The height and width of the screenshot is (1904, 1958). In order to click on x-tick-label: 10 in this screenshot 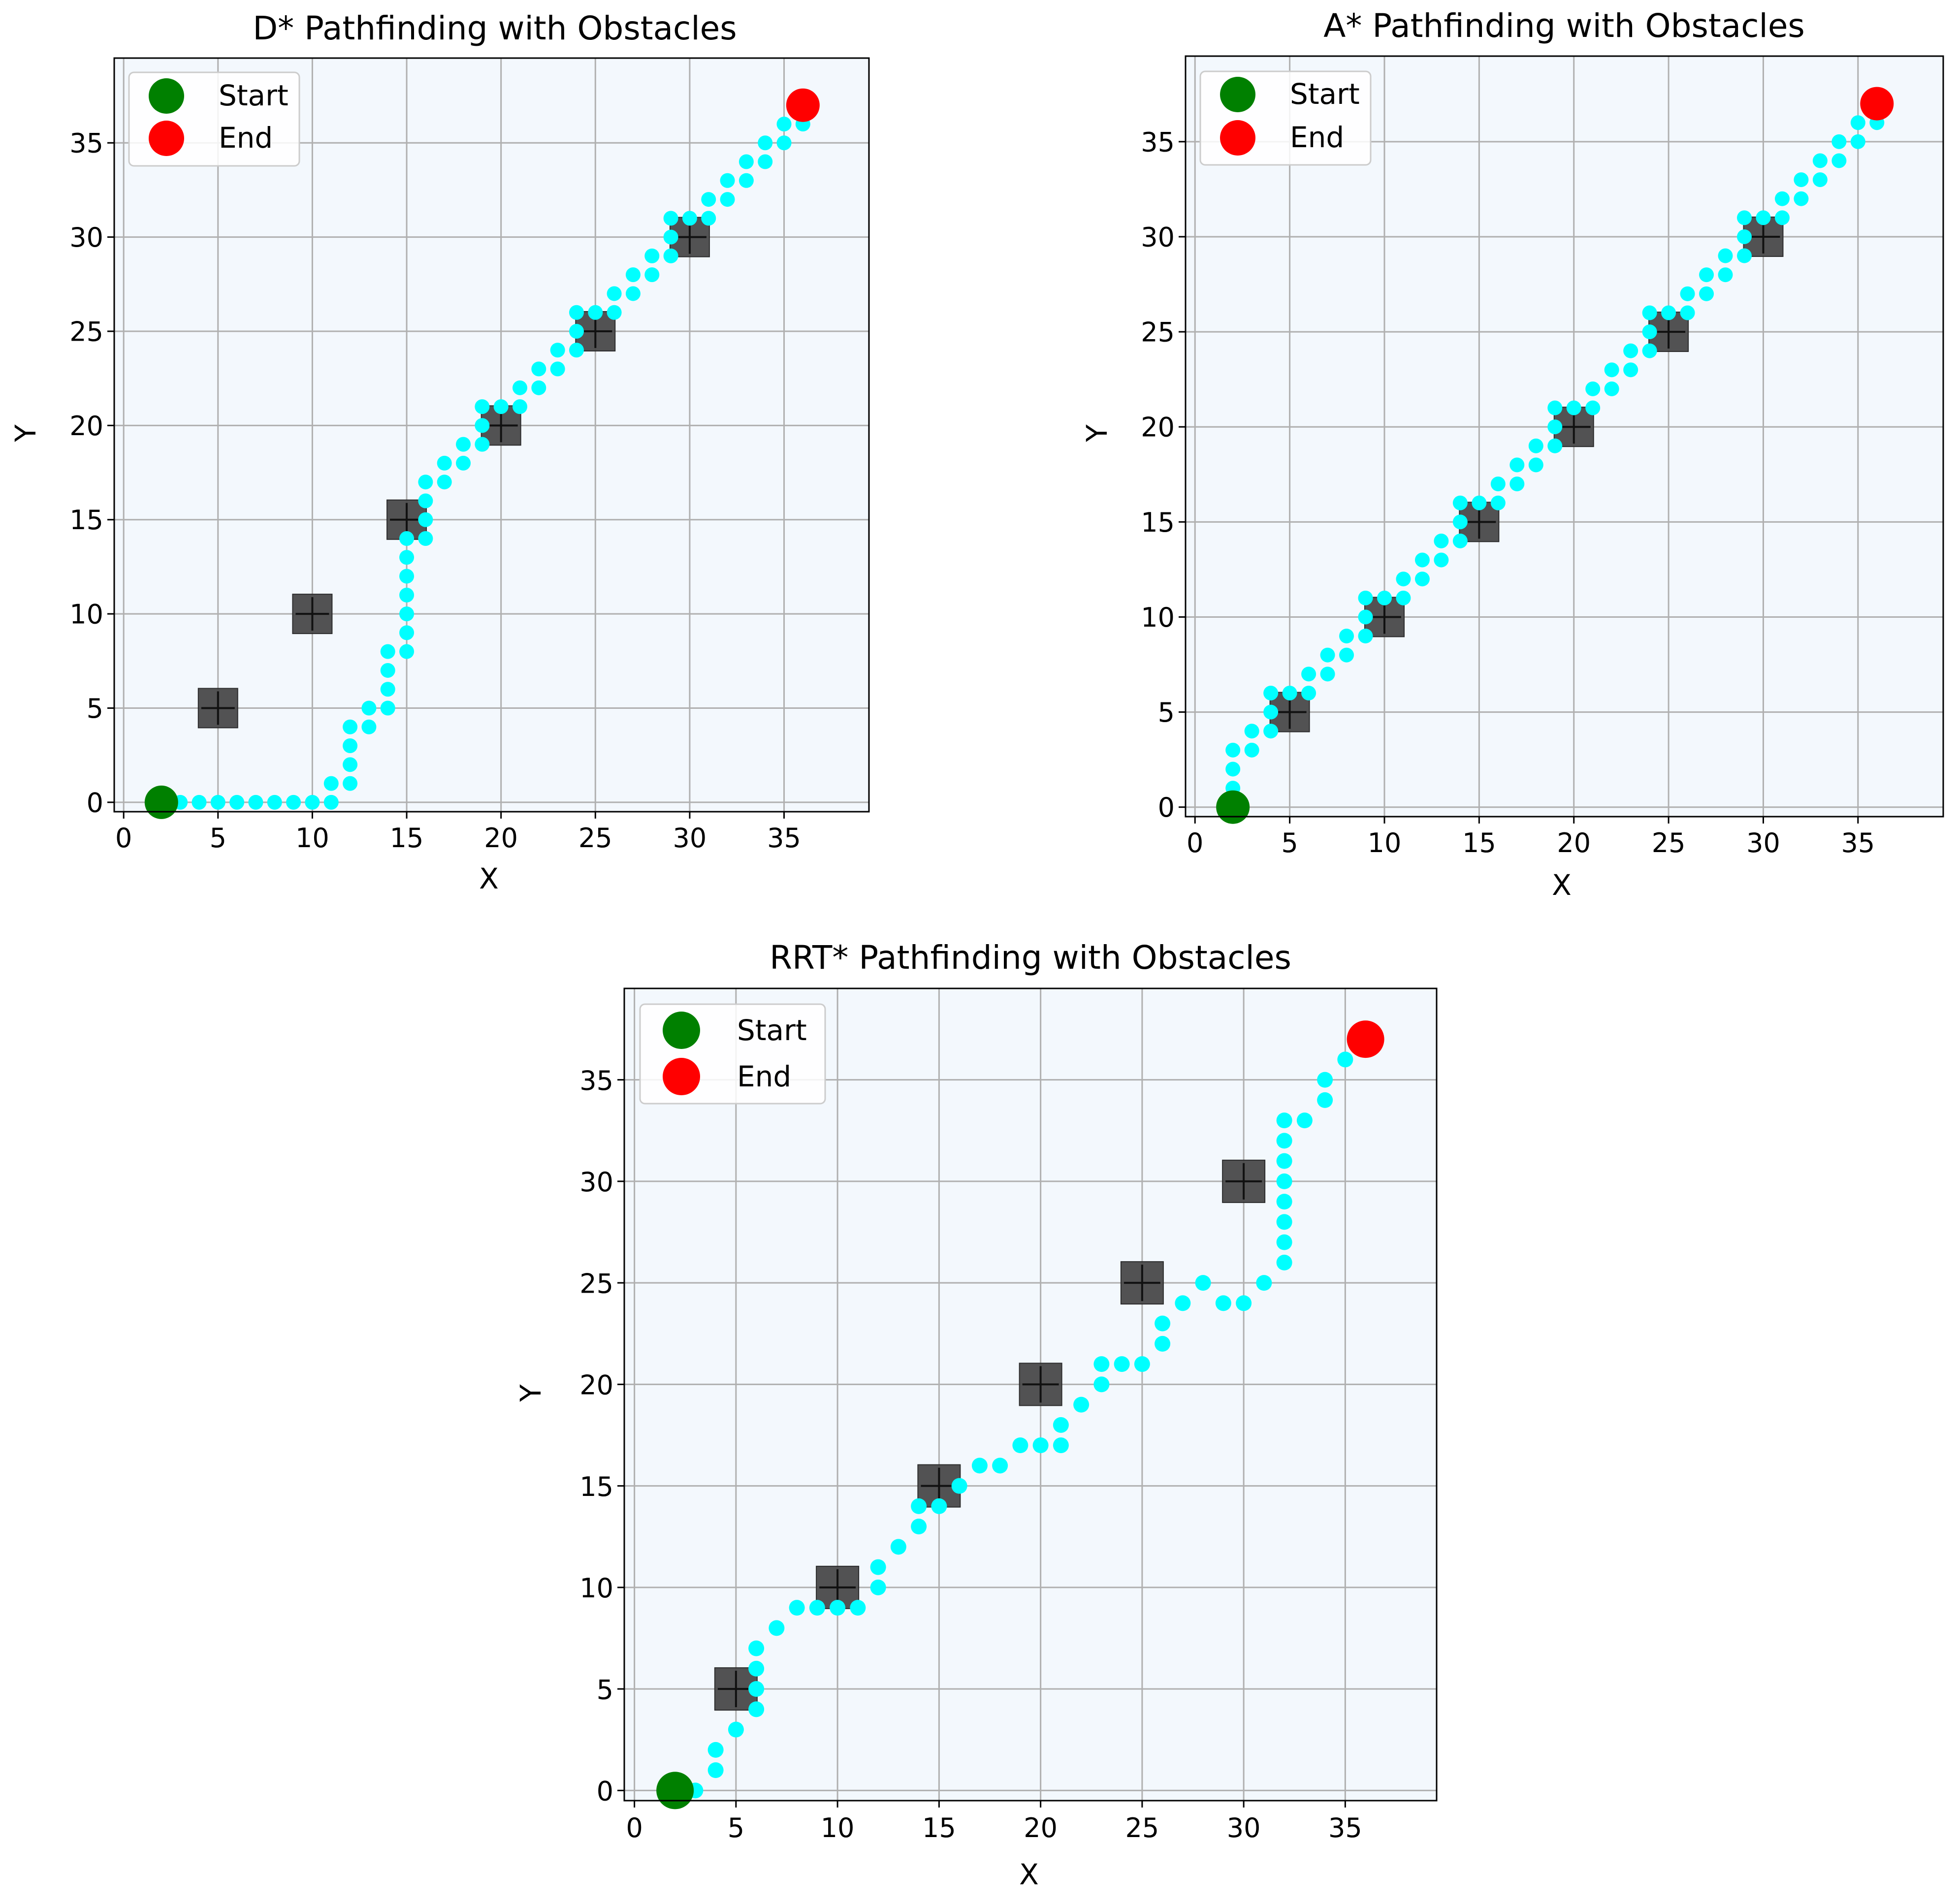, I will do `click(312, 838)`.